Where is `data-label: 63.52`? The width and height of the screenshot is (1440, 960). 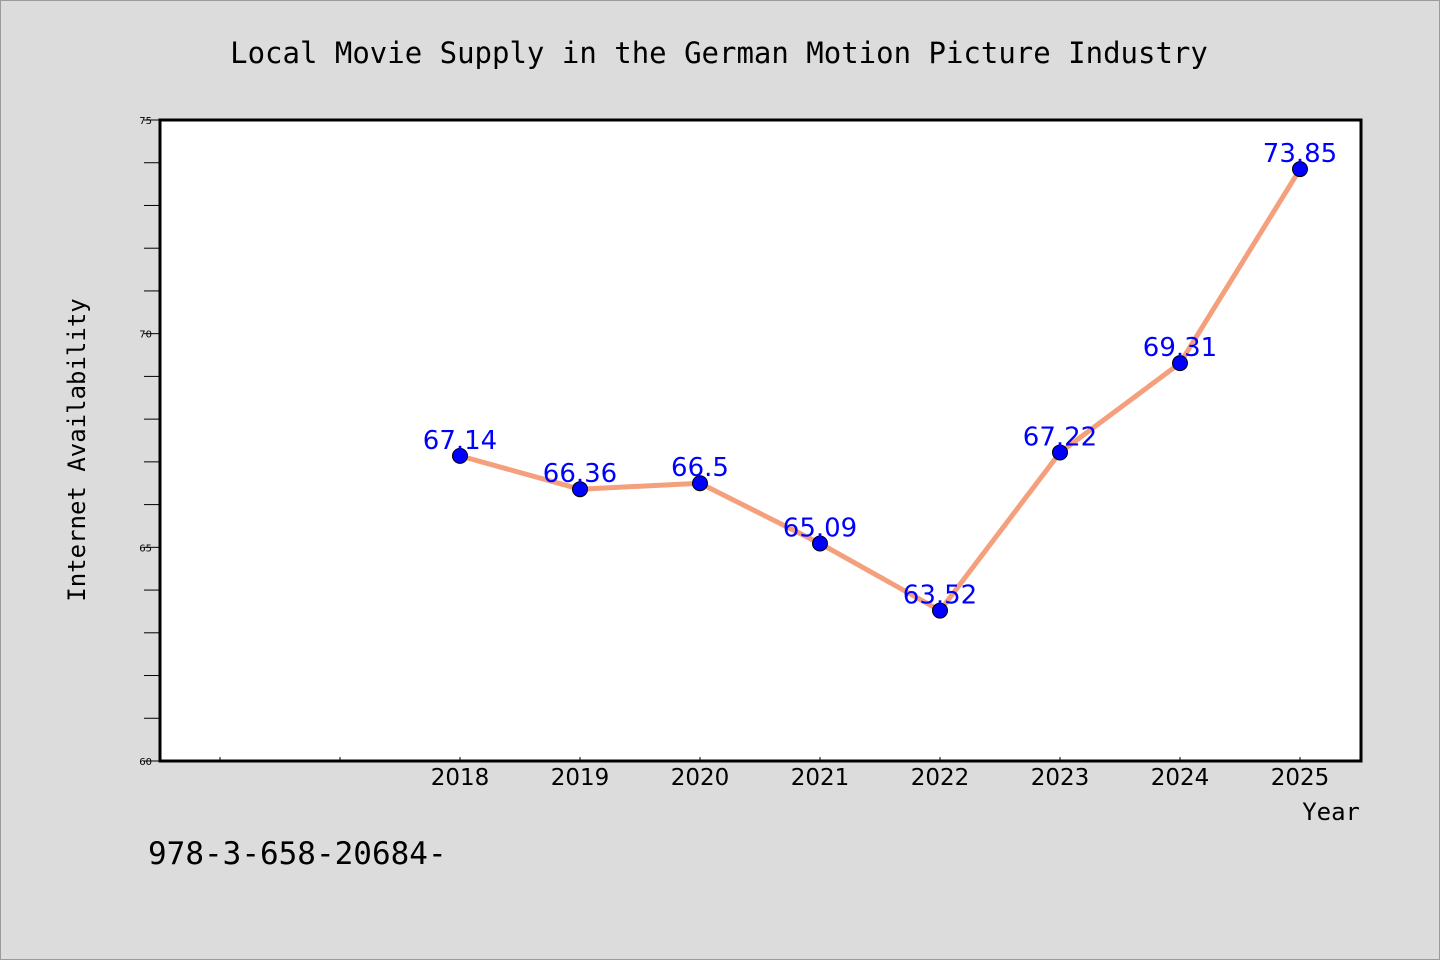 data-label: 63.52 is located at coordinates (940, 596).